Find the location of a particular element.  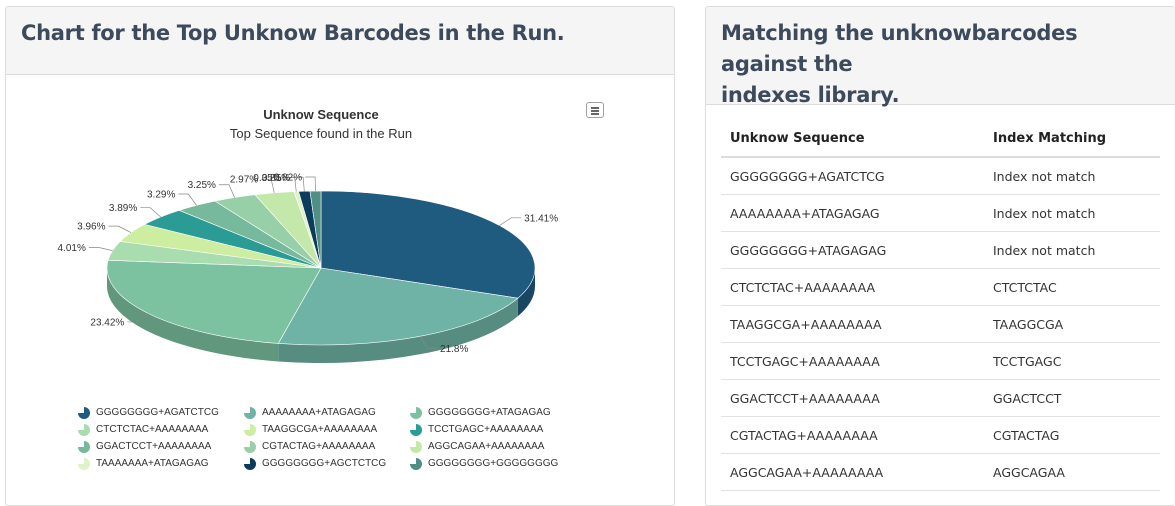

legend-label: TAAGGCGA+AAAAAAAA is located at coordinates (320, 429).